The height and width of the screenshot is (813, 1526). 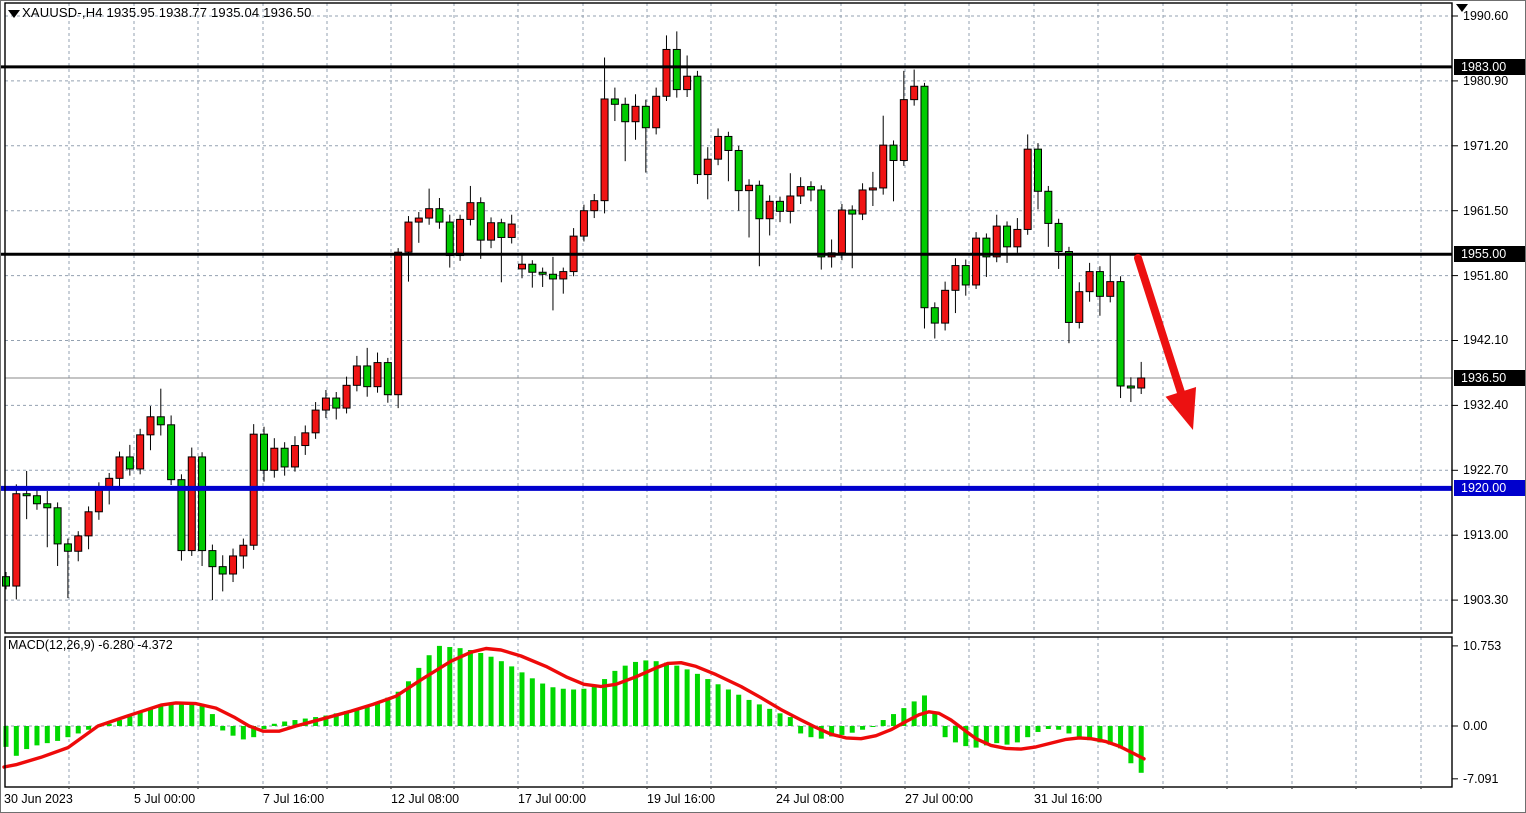 I want to click on time-axis-label: 5 Jul 00:00, so click(x=165, y=799).